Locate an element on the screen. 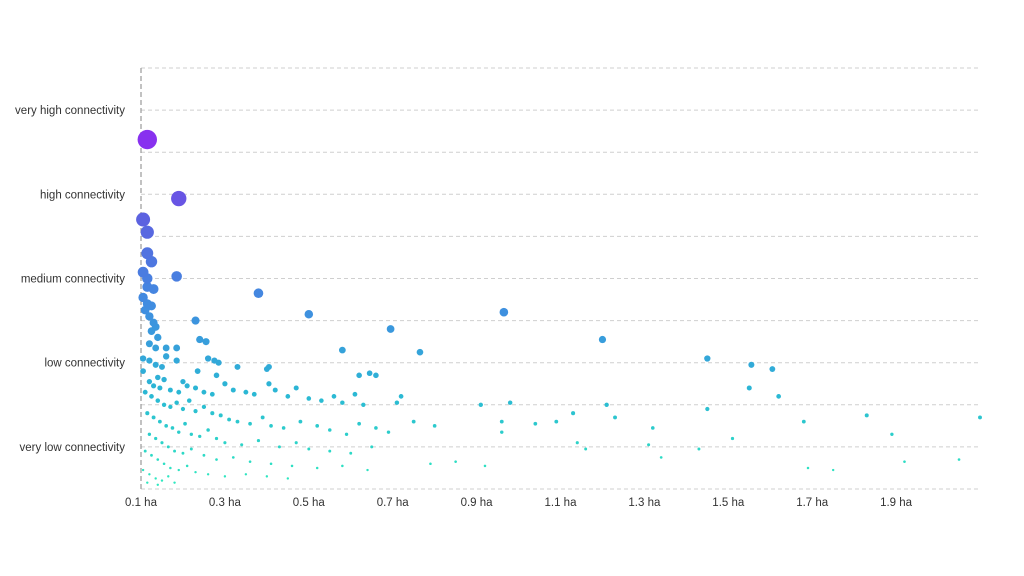  y-category-label: low connectivity is located at coordinates (84, 364).